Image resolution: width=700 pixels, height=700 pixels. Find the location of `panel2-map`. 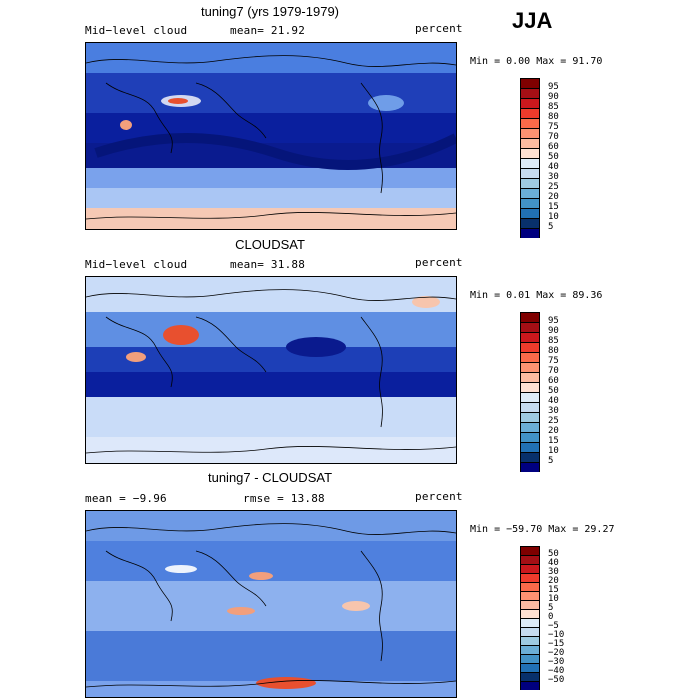

panel2-map is located at coordinates (271, 370).